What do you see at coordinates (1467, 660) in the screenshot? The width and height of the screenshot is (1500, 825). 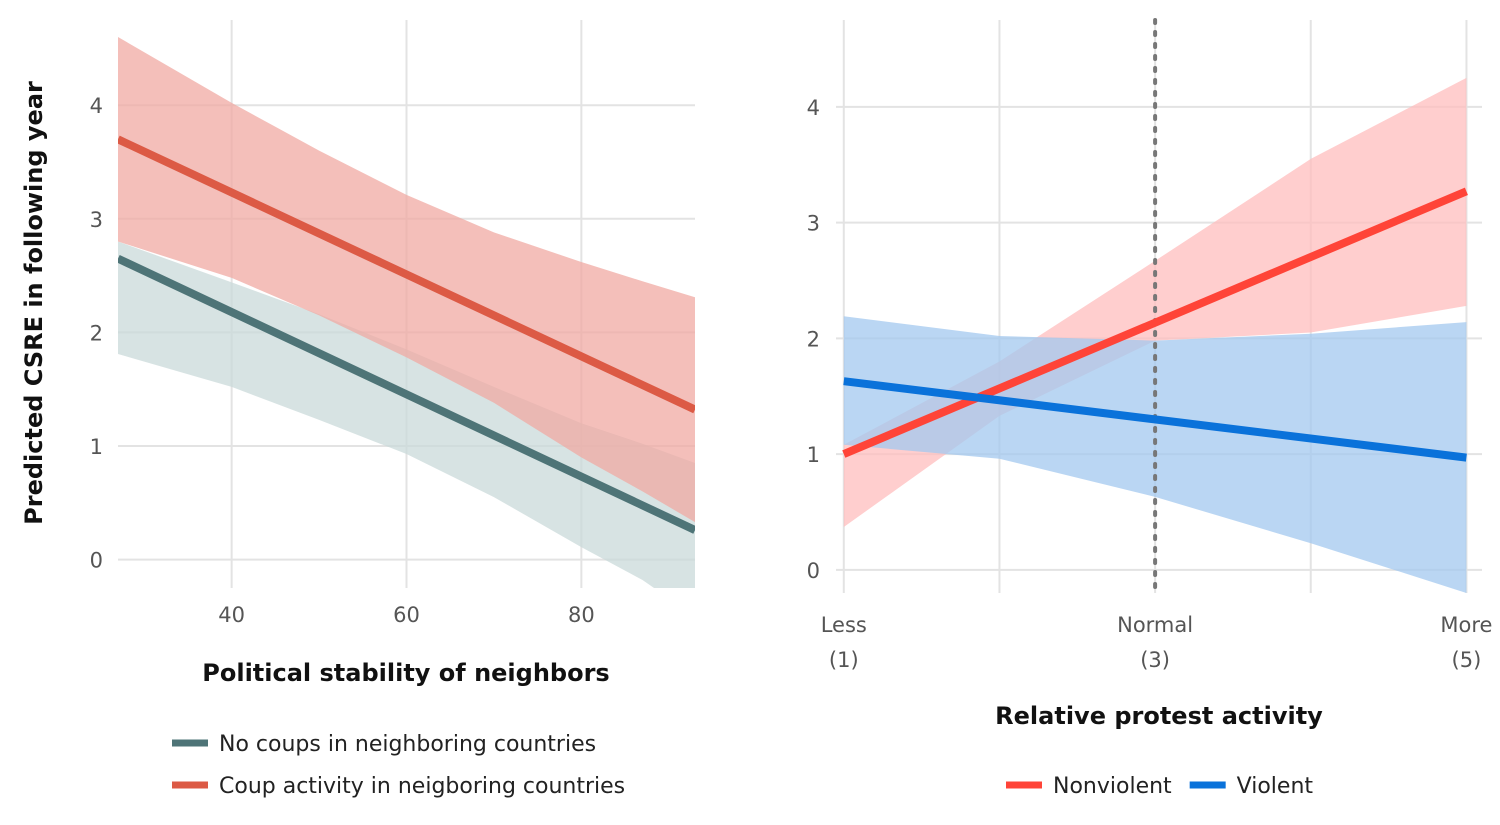 I see `right-x-tick-label: (5)` at bounding box center [1467, 660].